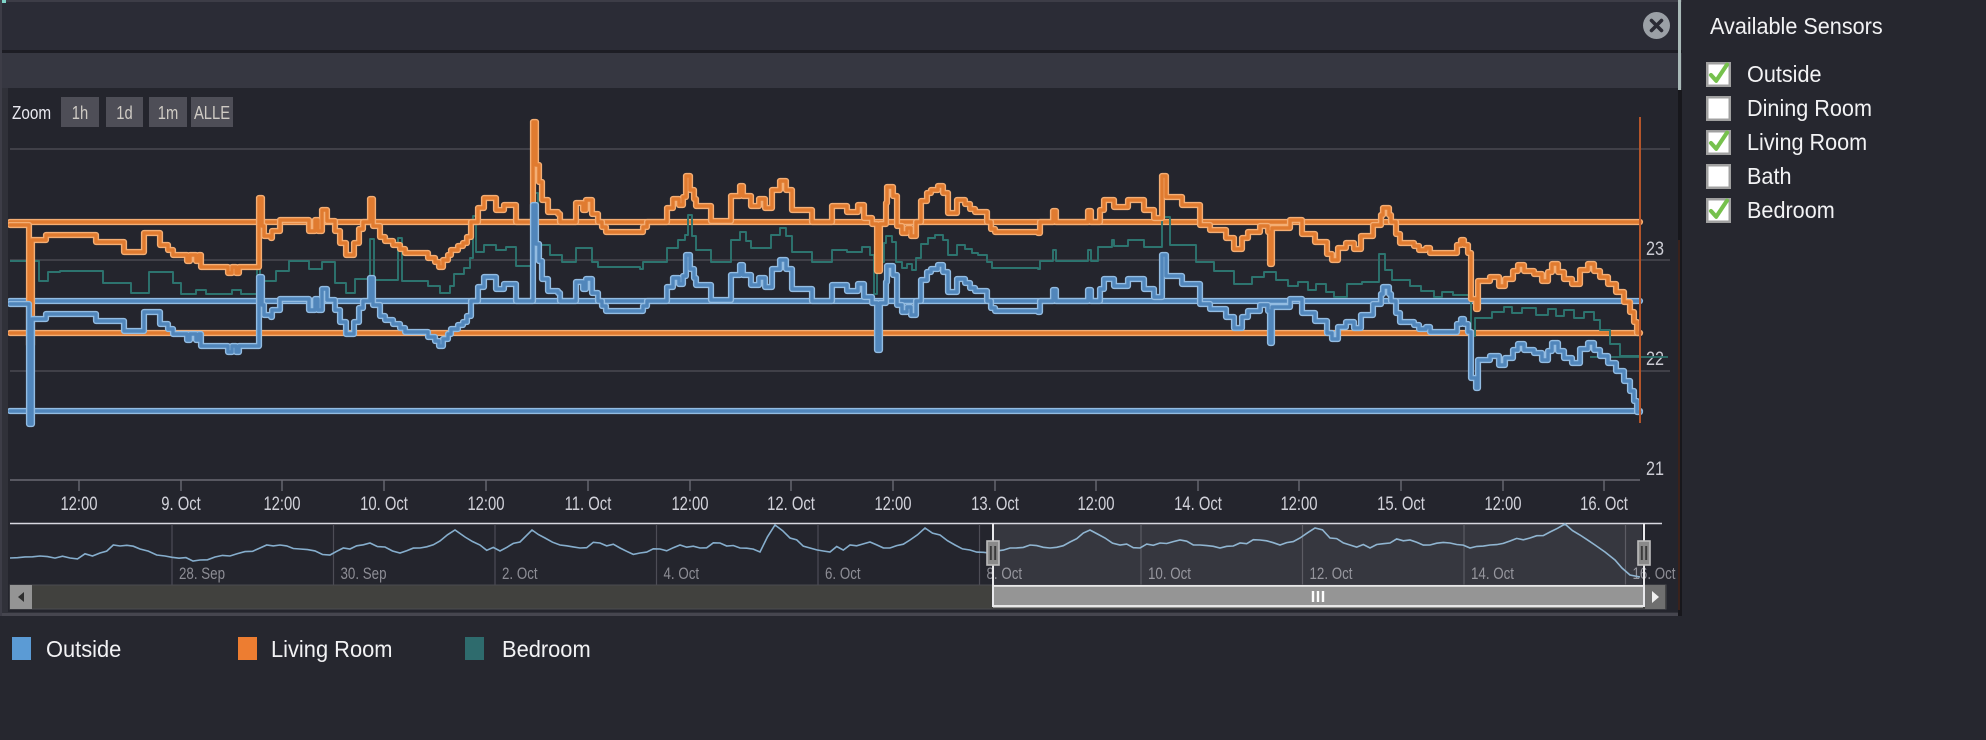 This screenshot has height=740, width=1986. Describe the element at coordinates (1604, 504) in the screenshot. I see `svg-text: 16. Oct` at that location.